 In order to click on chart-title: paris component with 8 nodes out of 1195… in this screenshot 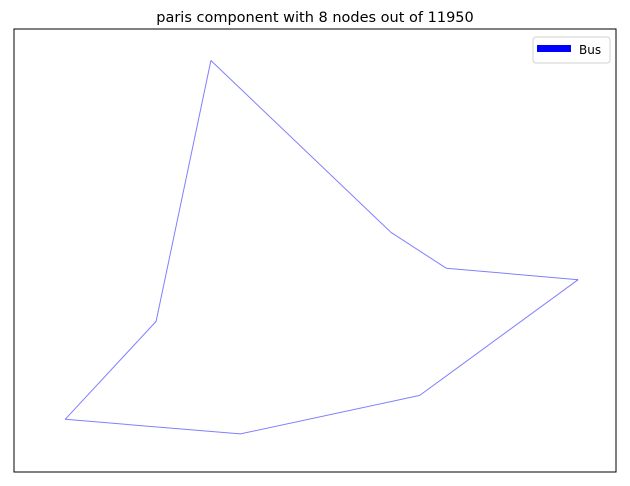, I will do `click(315, 18)`.